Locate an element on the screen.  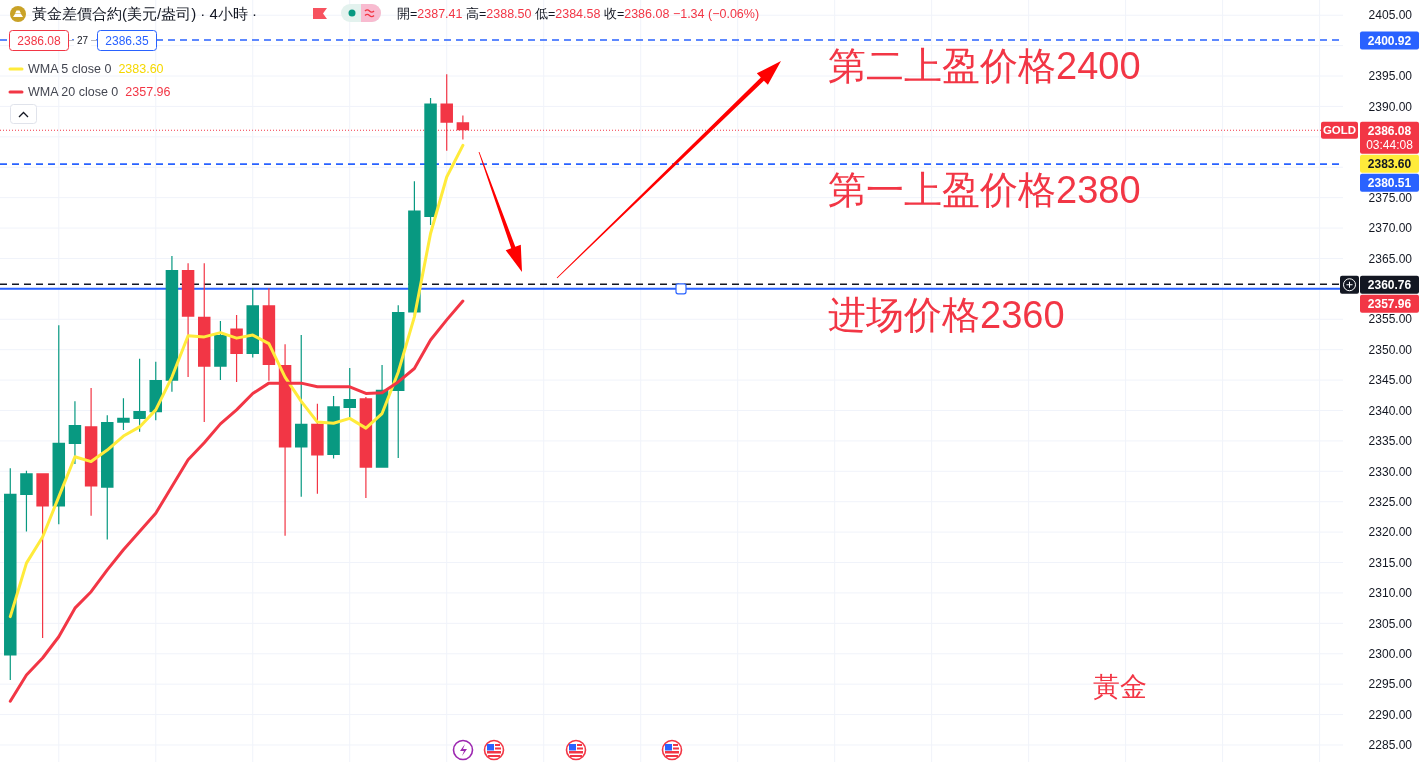
annotation: 黃金 is located at coordinates (1120, 686).